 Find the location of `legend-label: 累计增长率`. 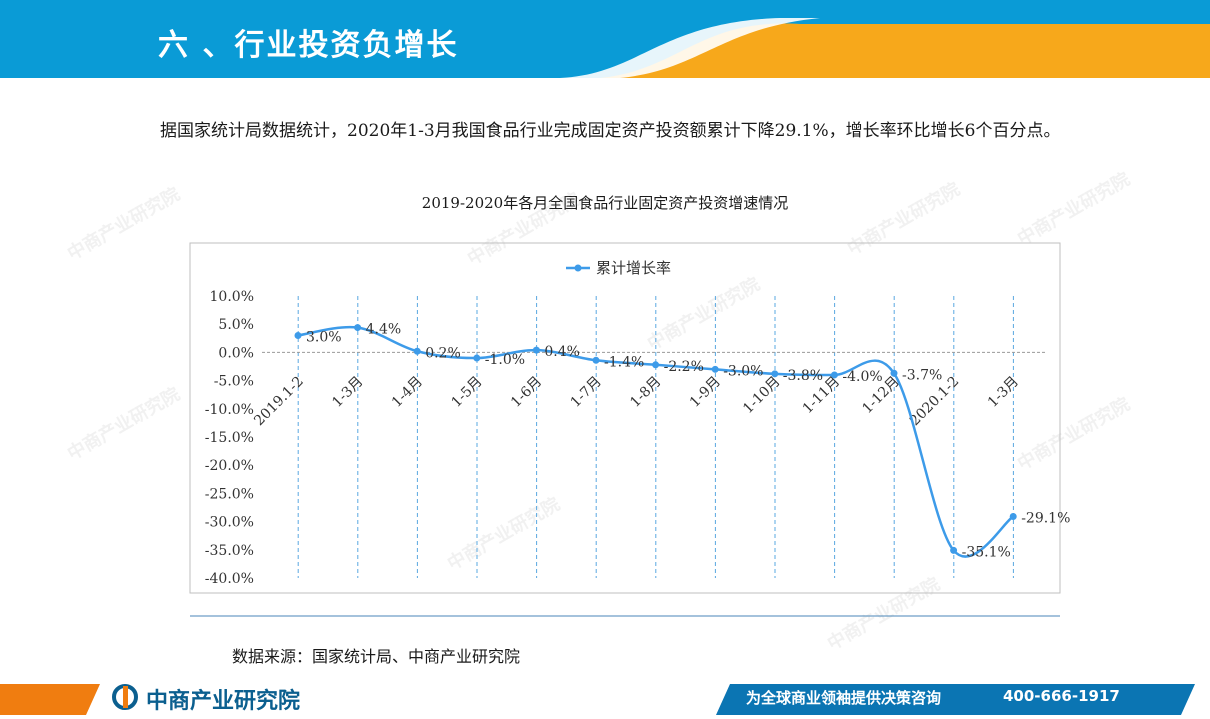

legend-label: 累计增长率 is located at coordinates (633, 268).